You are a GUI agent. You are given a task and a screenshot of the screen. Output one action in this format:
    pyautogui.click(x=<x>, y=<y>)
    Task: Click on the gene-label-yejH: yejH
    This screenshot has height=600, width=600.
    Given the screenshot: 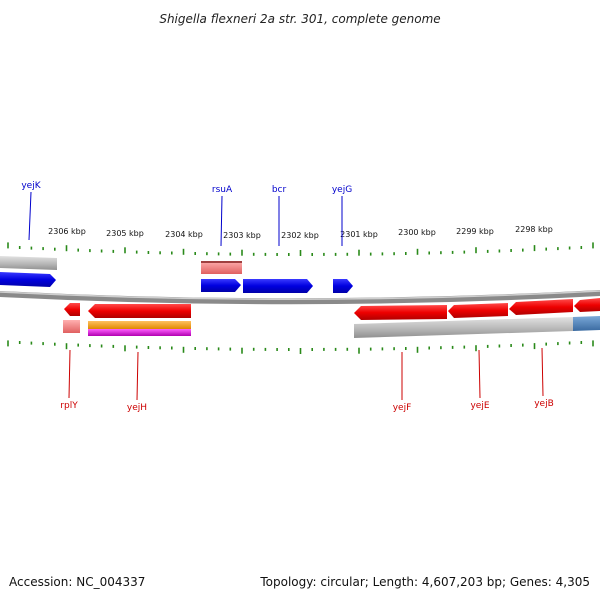 What is the action you would take?
    pyautogui.click(x=137, y=408)
    